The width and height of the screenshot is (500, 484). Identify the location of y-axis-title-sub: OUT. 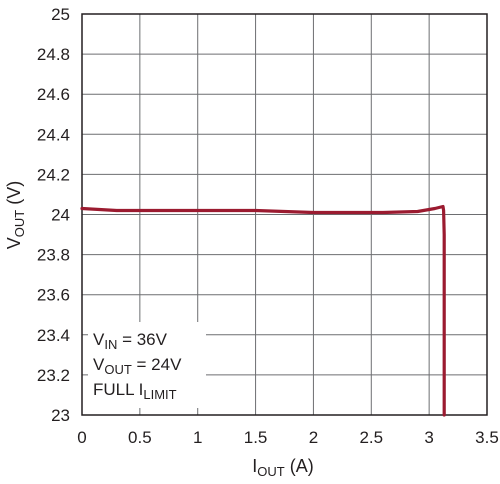
(19, 224).